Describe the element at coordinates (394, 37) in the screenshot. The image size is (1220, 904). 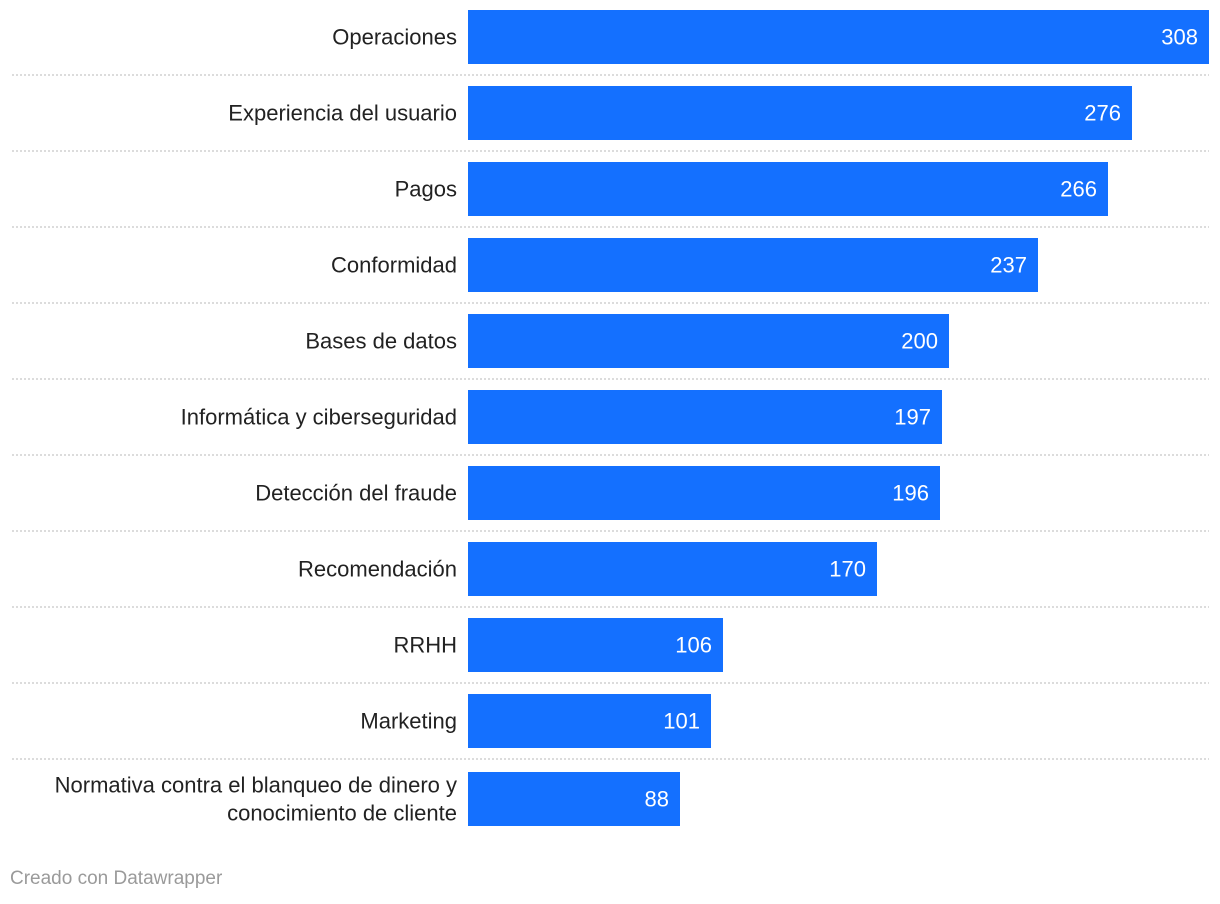
I see `category-label: Operaciones` at that location.